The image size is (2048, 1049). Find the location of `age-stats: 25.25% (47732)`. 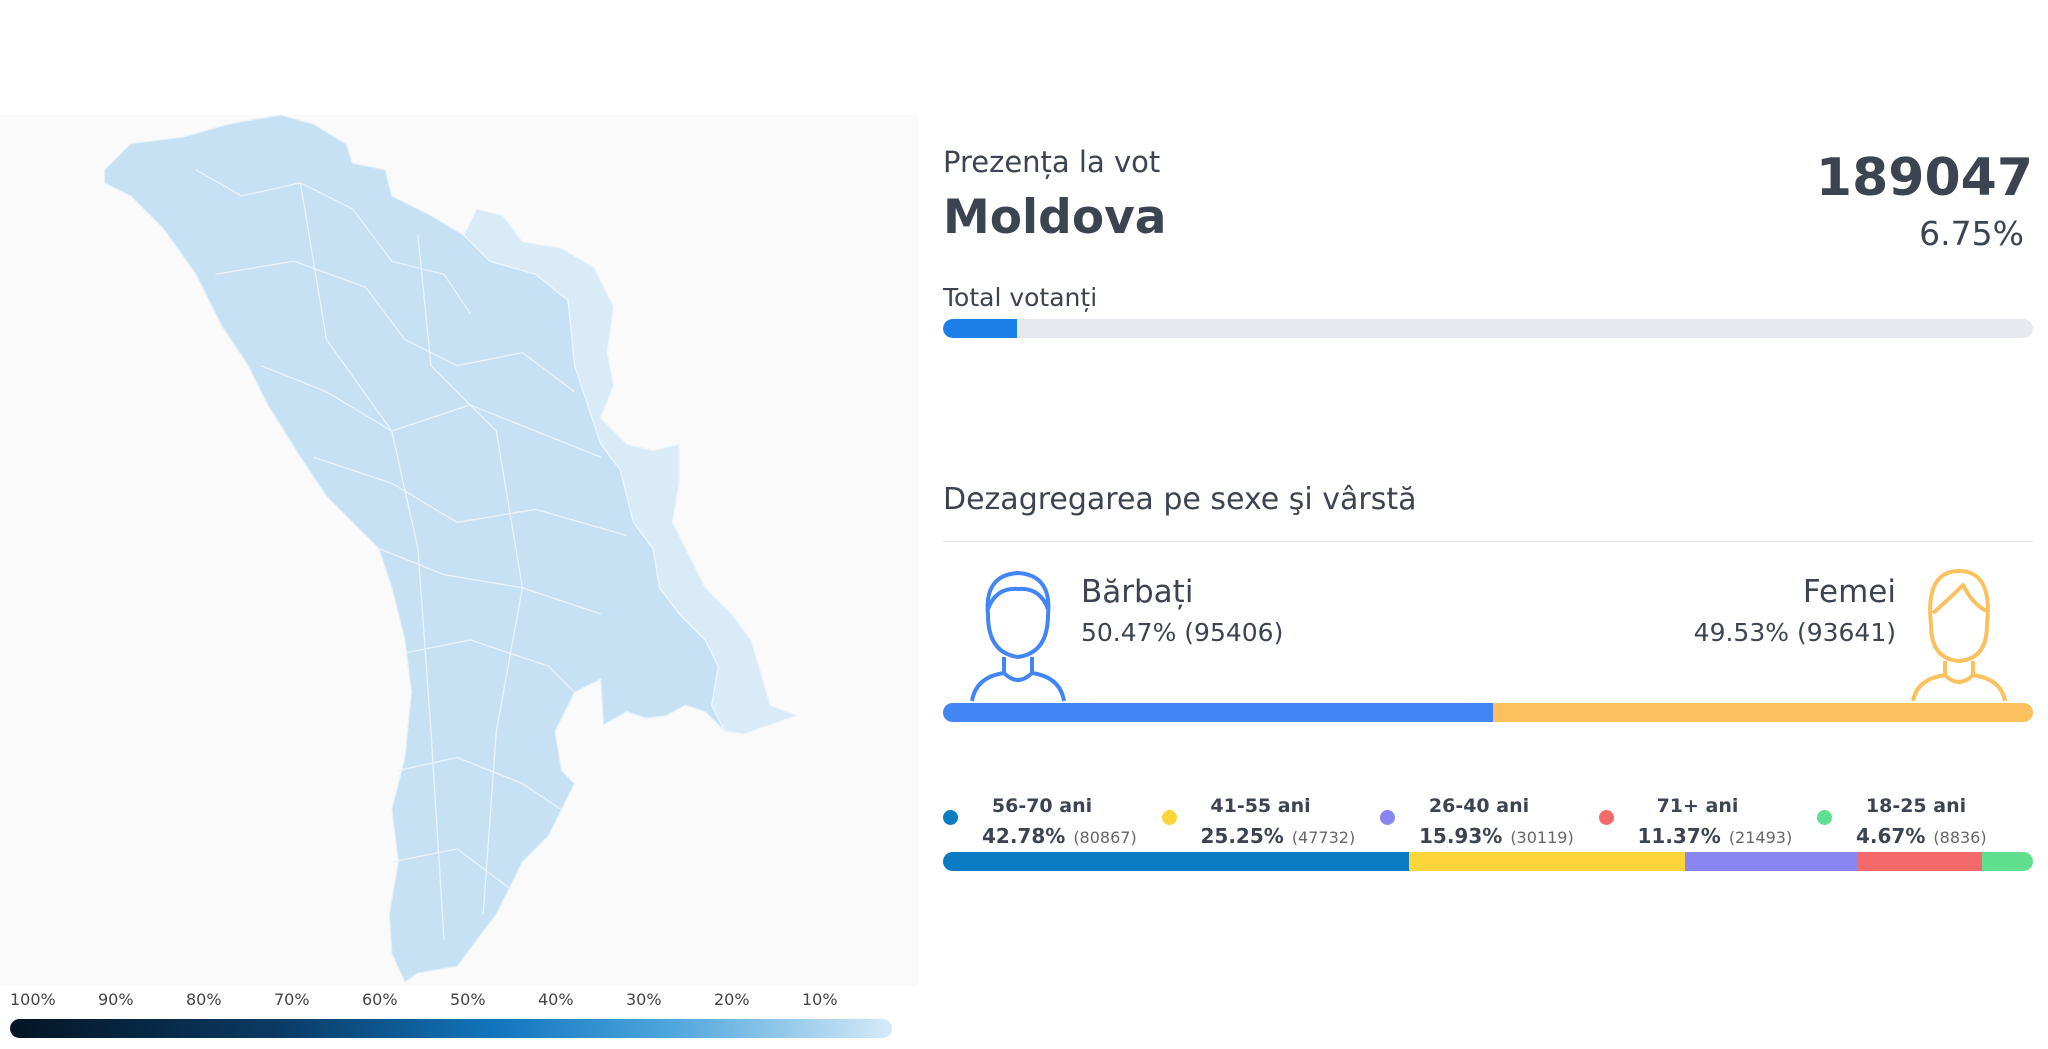

age-stats: 25.25% (47732) is located at coordinates (1278, 836).